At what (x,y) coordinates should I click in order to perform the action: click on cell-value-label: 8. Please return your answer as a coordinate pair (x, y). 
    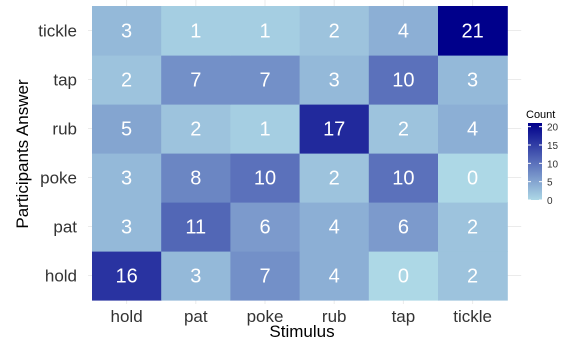
    Looking at the image, I should click on (195, 179).